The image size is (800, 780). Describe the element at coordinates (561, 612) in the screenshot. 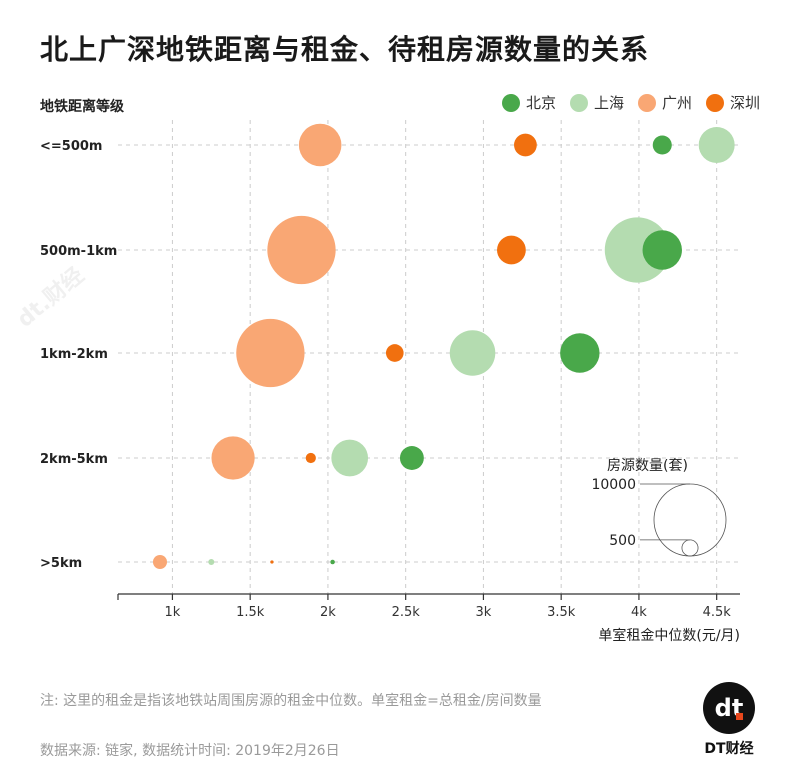

I see `x-tick-label-5: 3.5k` at that location.